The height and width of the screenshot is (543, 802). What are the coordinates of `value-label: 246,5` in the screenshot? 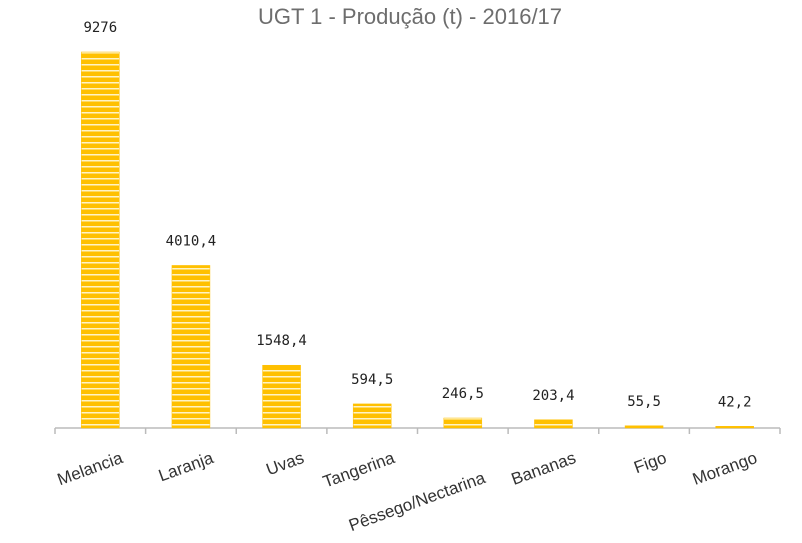 It's located at (463, 394).